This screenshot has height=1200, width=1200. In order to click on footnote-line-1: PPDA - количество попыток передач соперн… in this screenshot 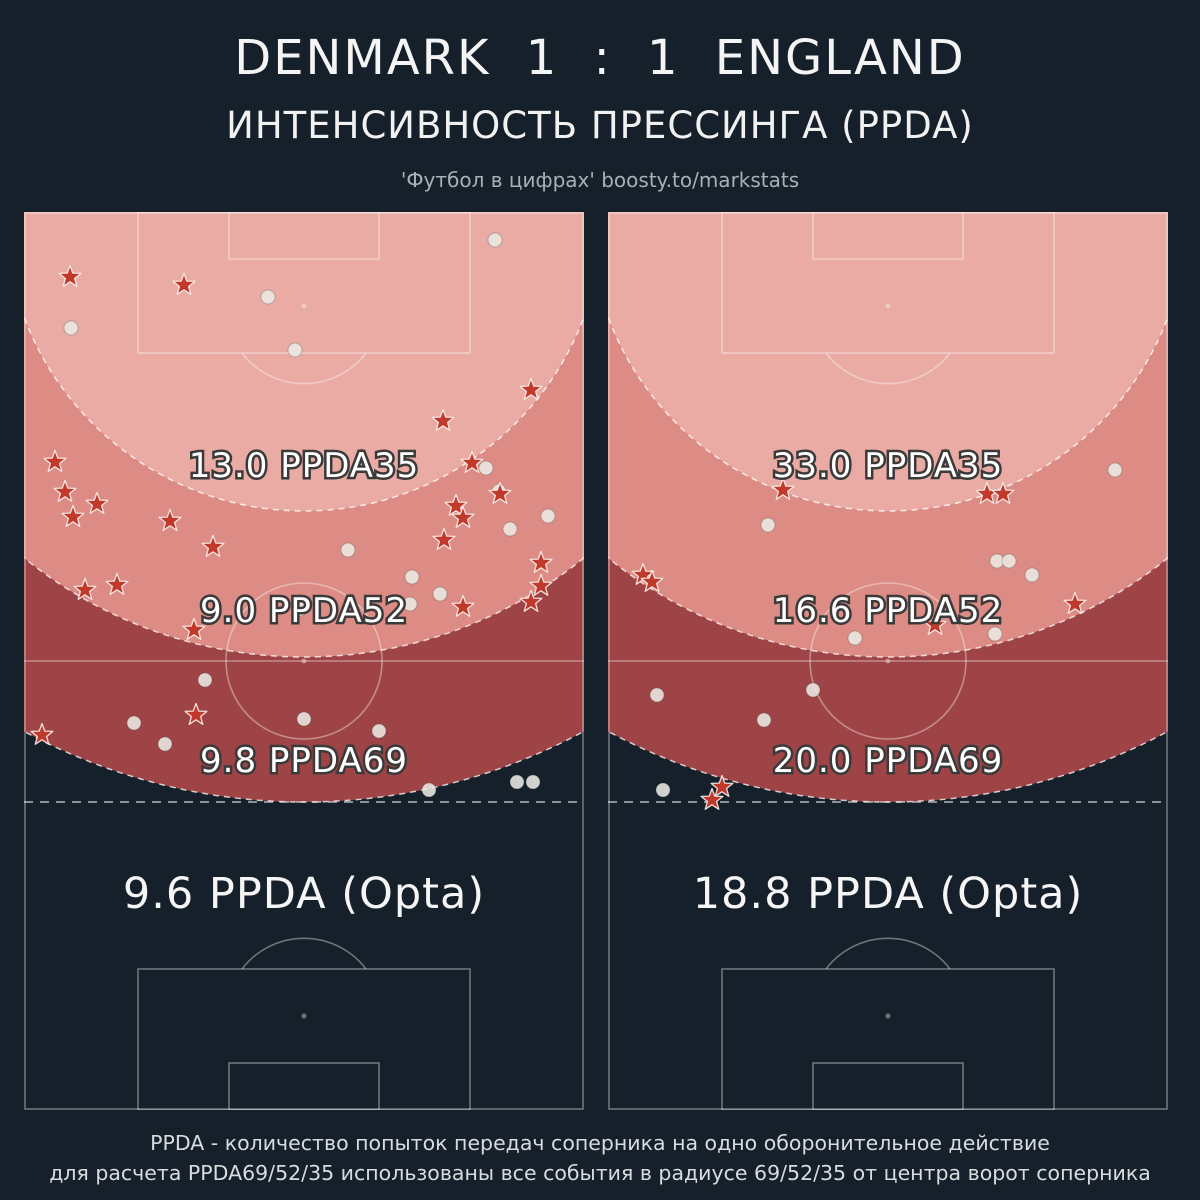, I will do `click(600, 1143)`.